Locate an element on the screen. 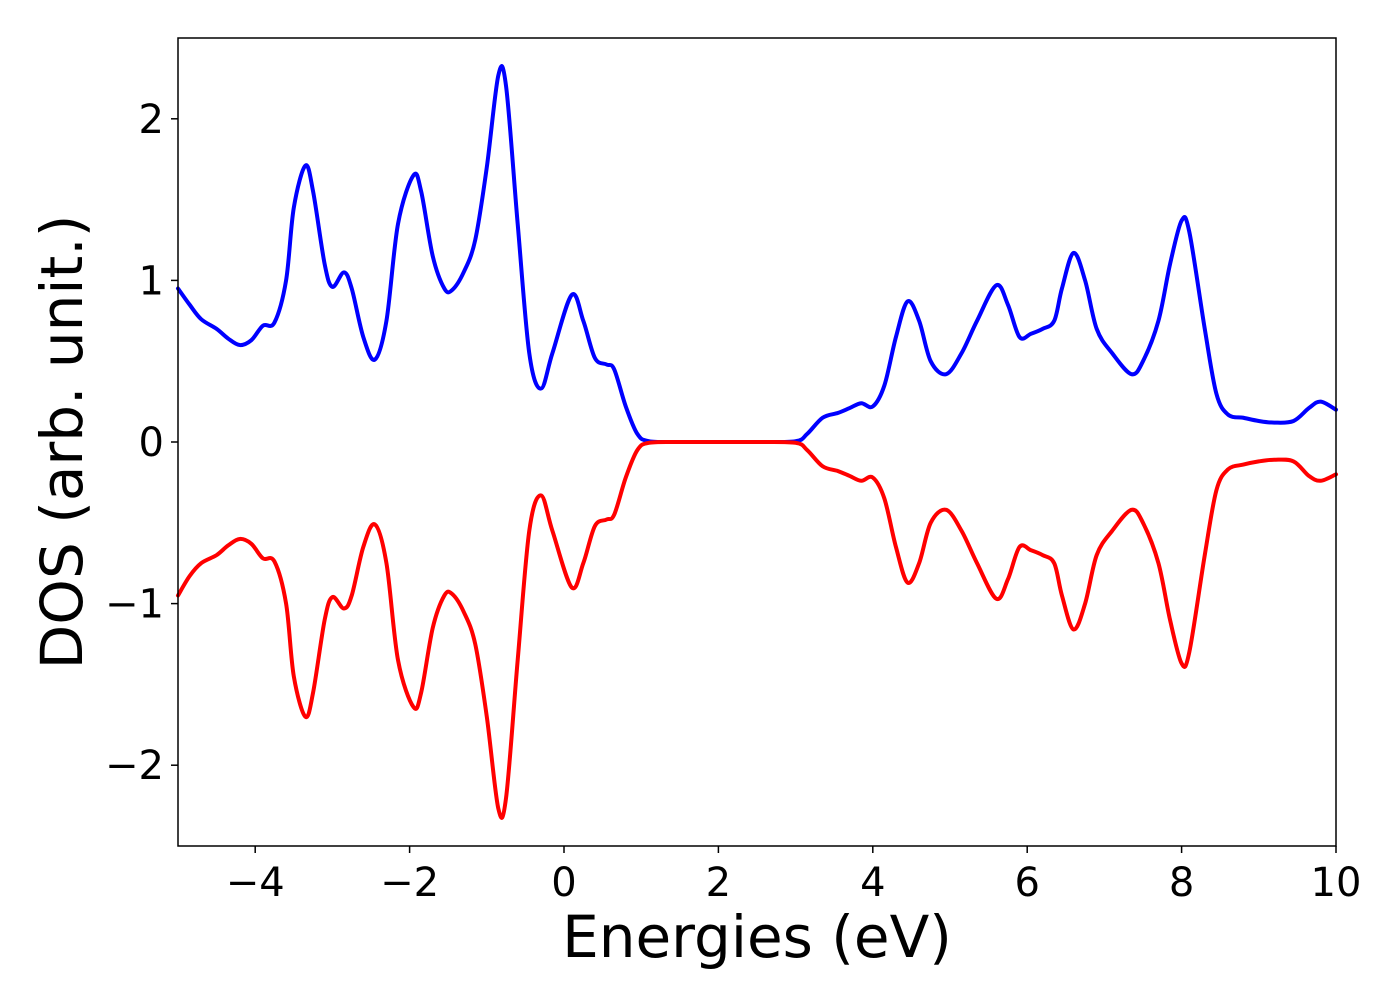 This screenshot has height=1000, width=1400. x-tick-label: −4 is located at coordinates (255, 883).